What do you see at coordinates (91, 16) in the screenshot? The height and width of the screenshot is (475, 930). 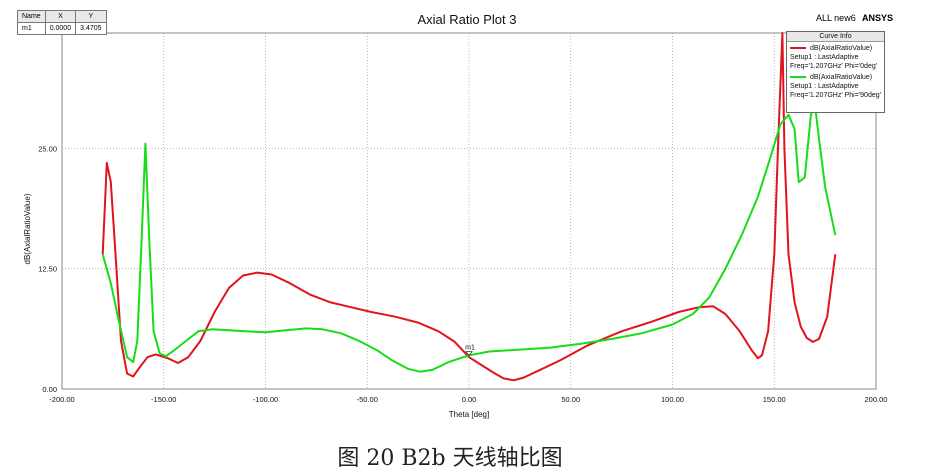 I see `marker-header-y: Y` at bounding box center [91, 16].